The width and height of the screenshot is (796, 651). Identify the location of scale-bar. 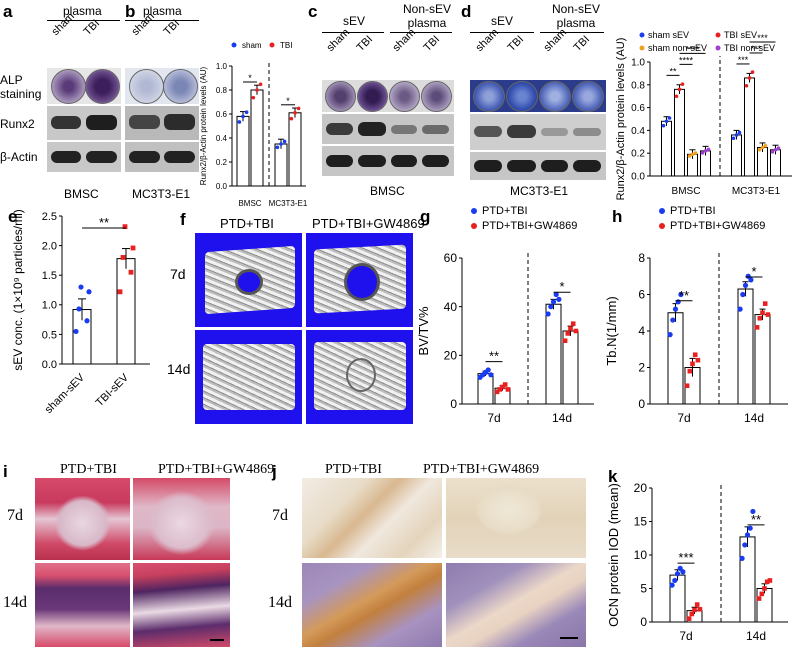
(217, 640).